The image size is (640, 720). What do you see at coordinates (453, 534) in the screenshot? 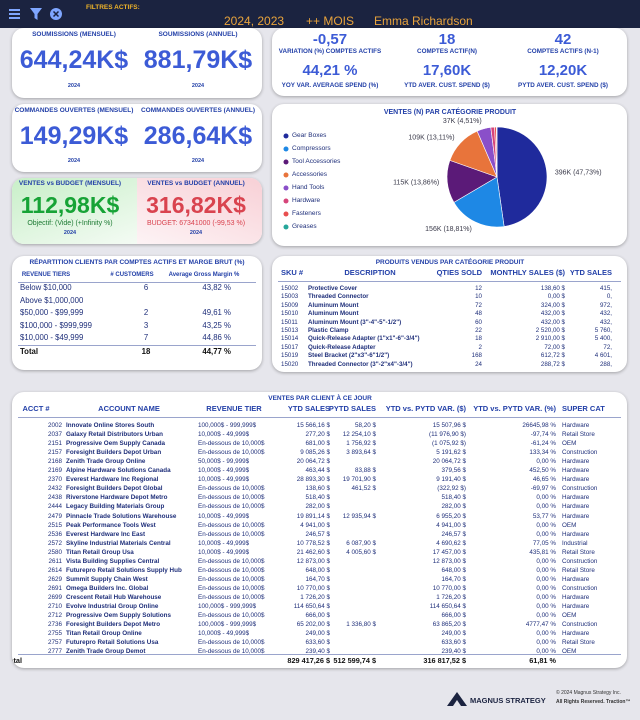
I see `table-cell: 246,57 $` at bounding box center [453, 534].